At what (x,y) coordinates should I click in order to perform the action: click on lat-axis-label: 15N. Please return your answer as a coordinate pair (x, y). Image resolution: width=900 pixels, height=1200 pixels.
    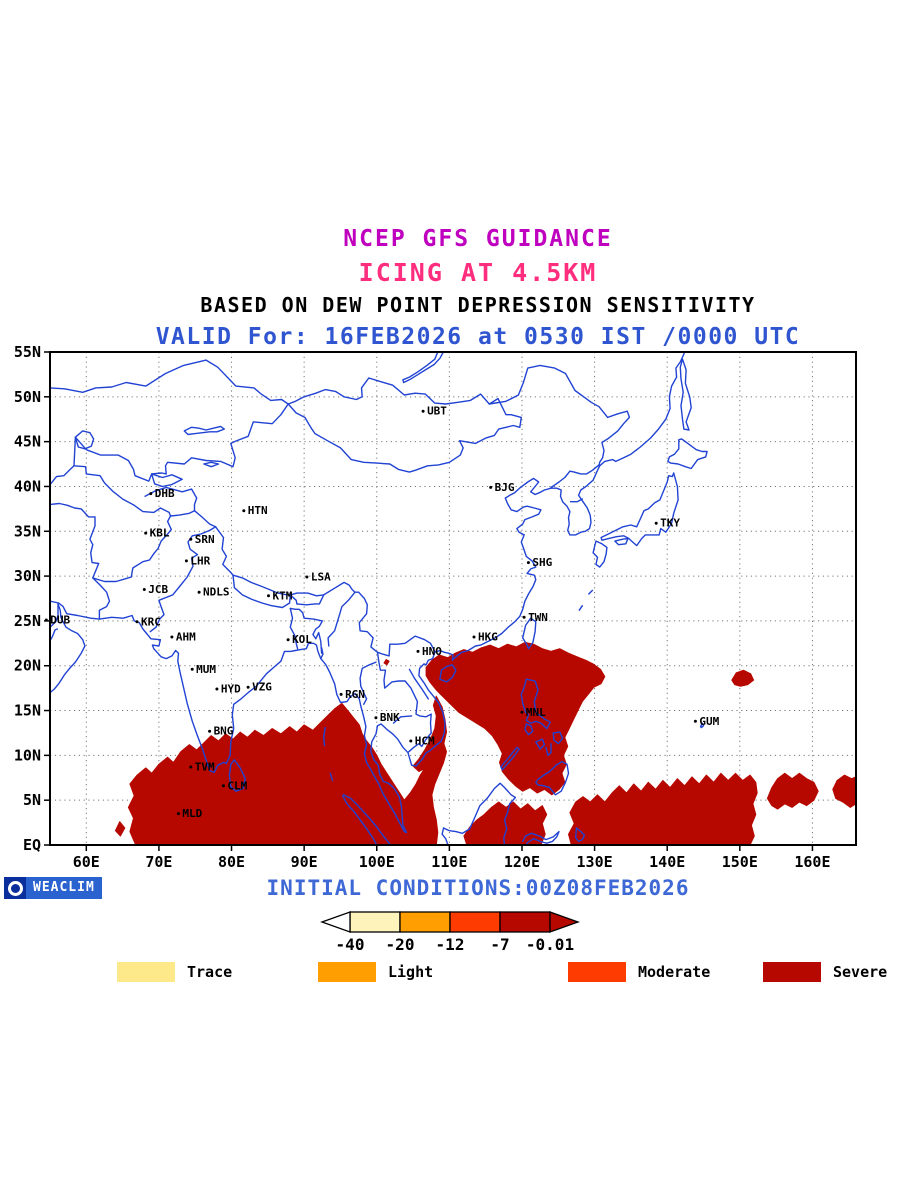
    Looking at the image, I should click on (27, 711).